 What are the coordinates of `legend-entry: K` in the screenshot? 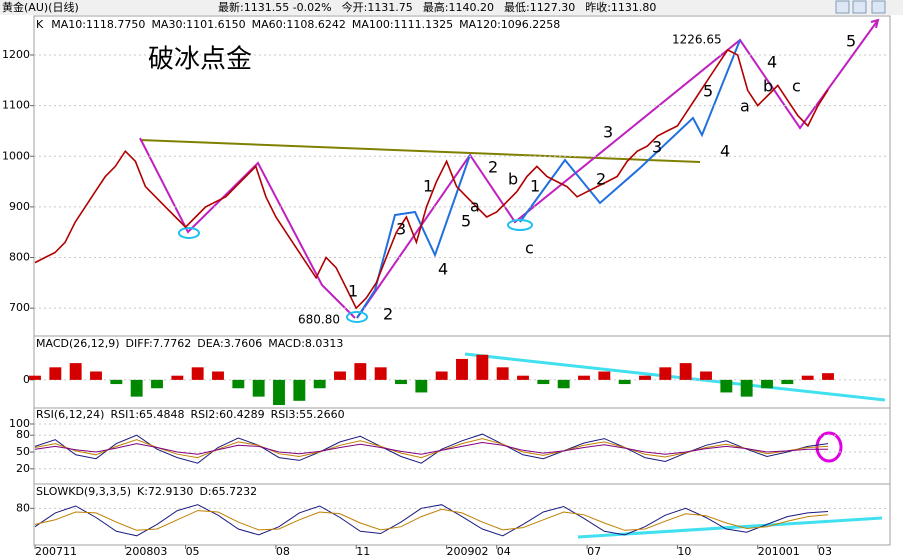 It's located at (40, 24).